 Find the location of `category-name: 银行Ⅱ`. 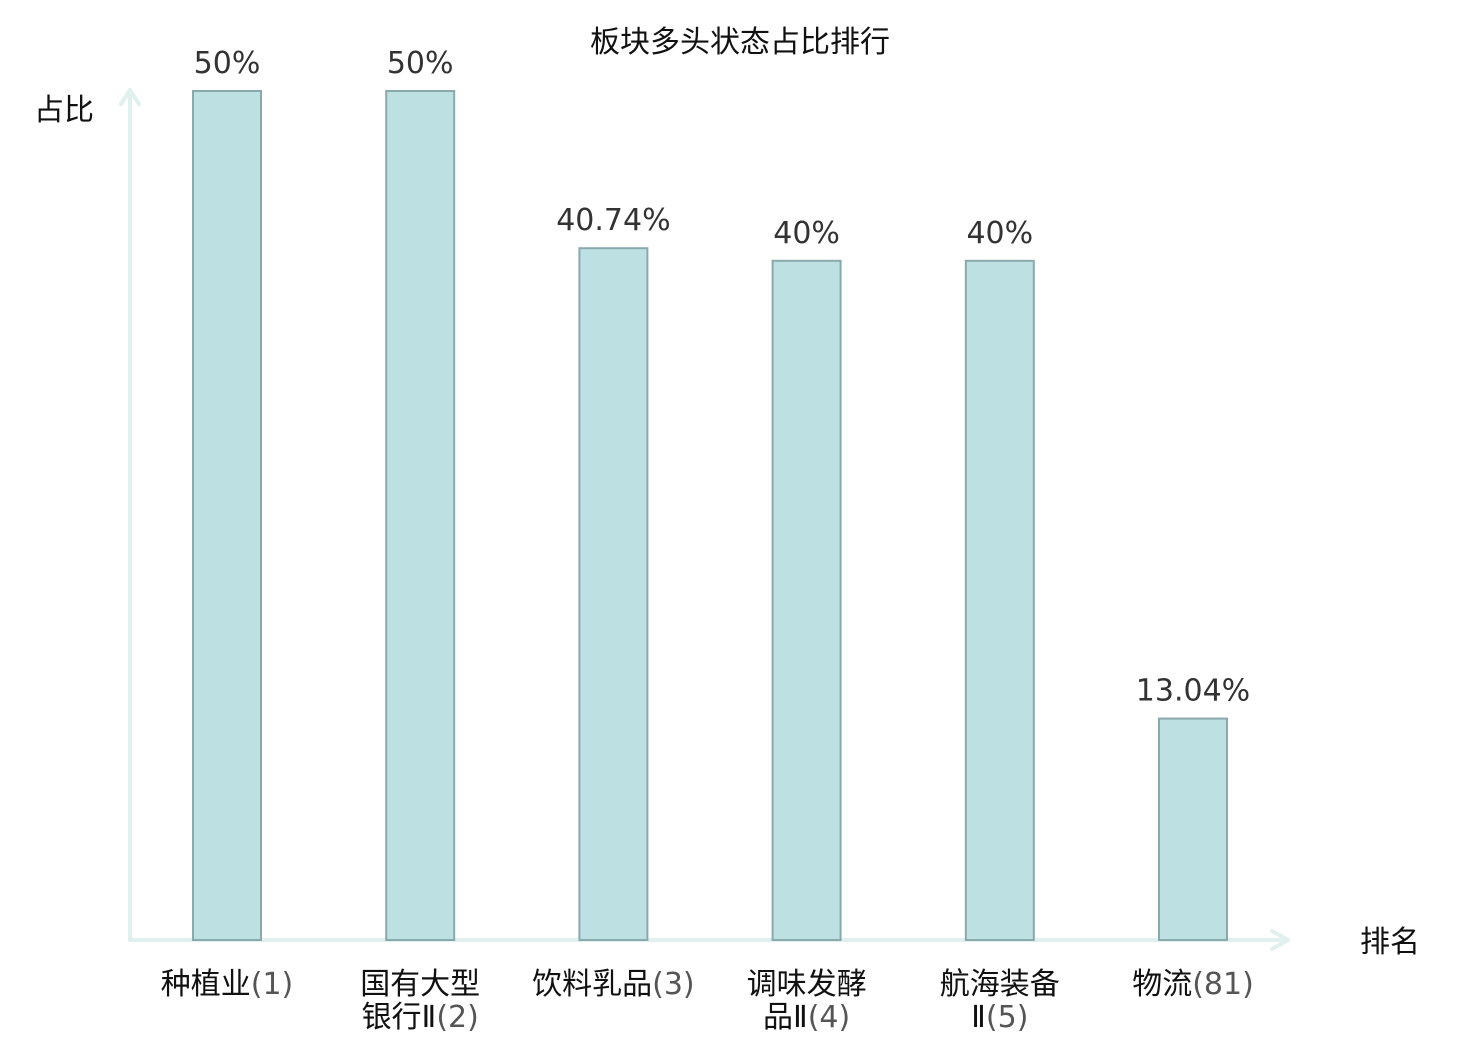

category-name: 银行Ⅱ is located at coordinates (399, 1017).